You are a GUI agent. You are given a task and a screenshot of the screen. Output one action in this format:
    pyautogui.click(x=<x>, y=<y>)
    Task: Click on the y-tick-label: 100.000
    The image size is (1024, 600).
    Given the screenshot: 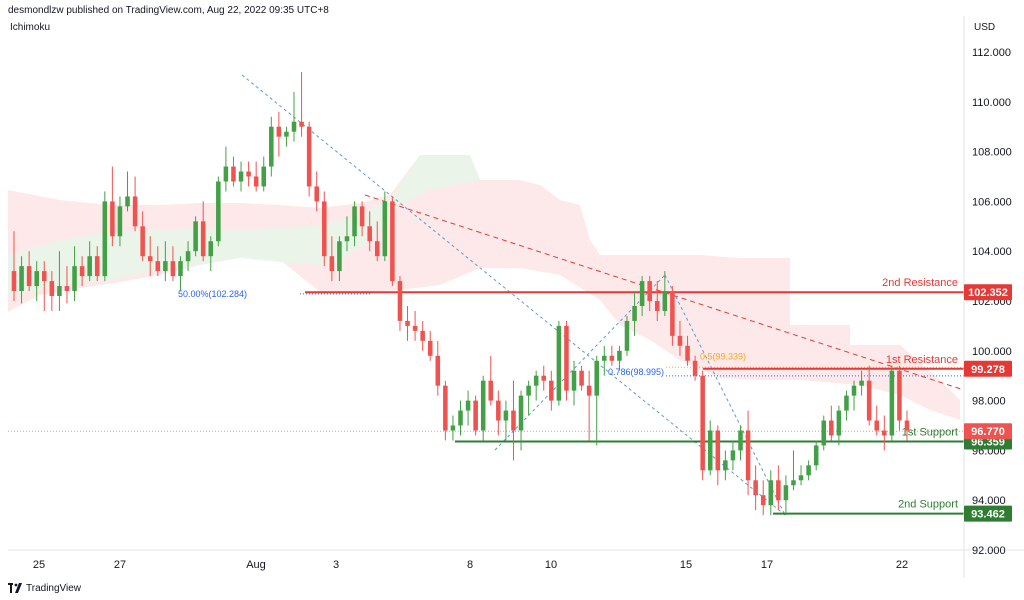 What is the action you would take?
    pyautogui.click(x=992, y=352)
    